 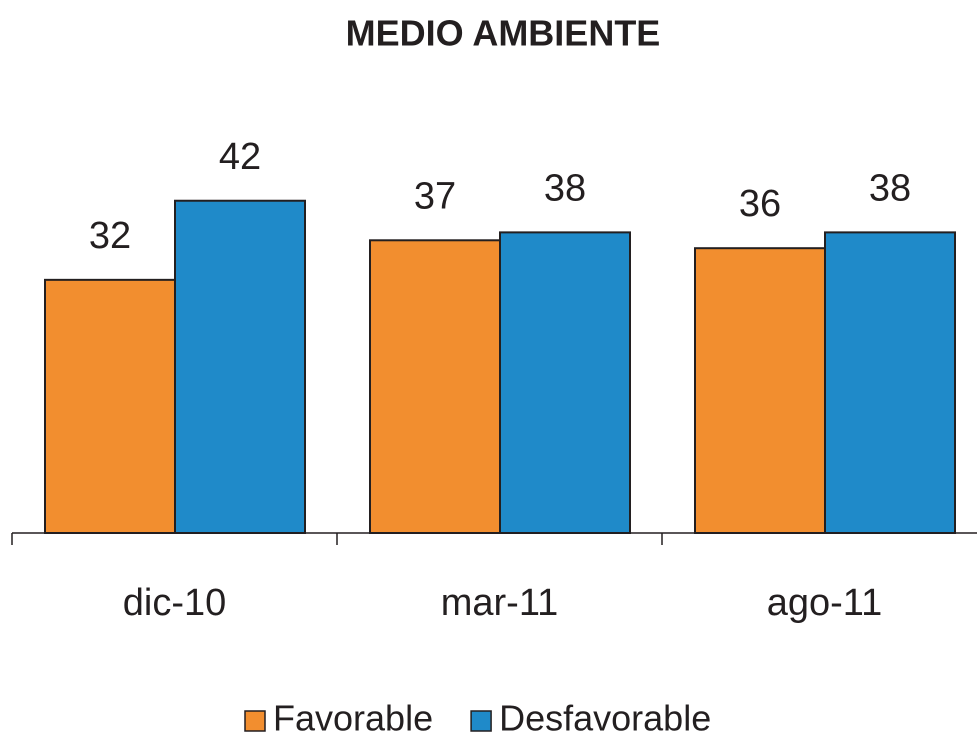 What do you see at coordinates (825, 603) in the screenshot?
I see `x-tick-label: ago-11` at bounding box center [825, 603].